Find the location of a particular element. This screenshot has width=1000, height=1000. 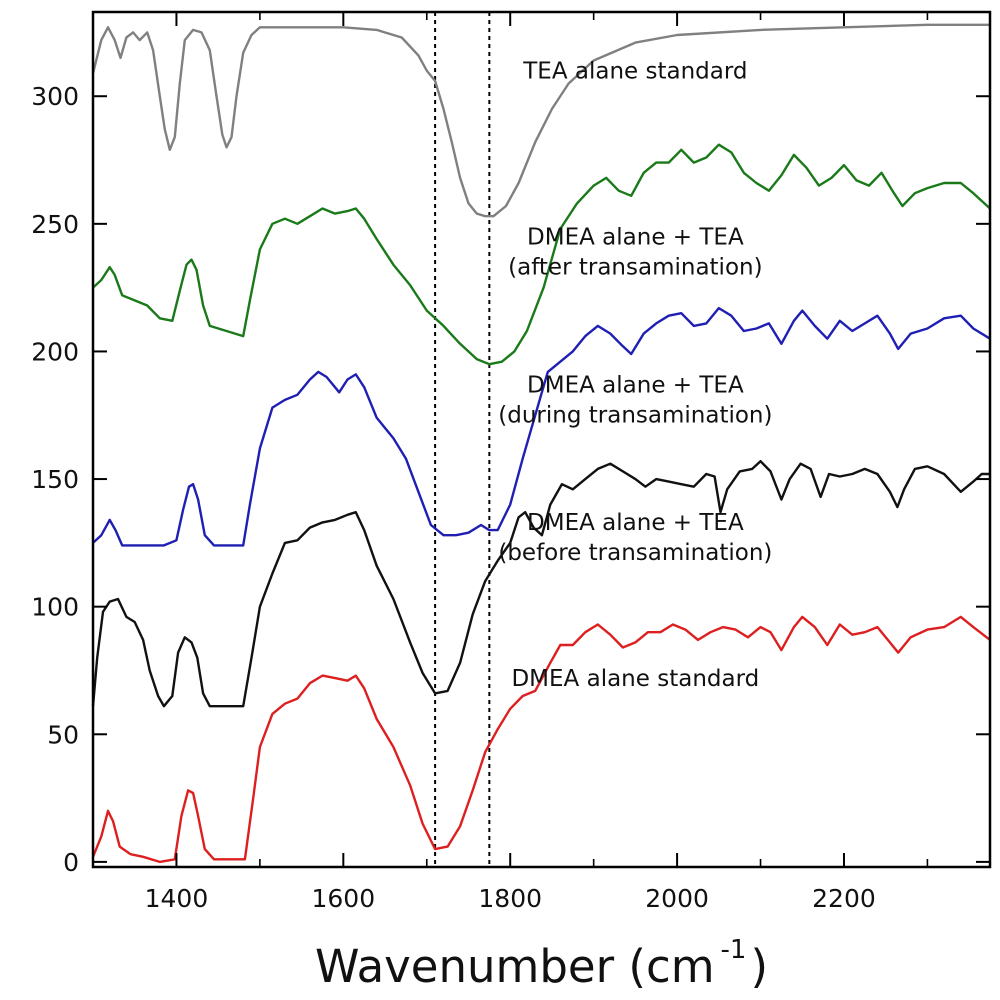

x-axis-title: Wavenumber (cm is located at coordinates (515, 966).